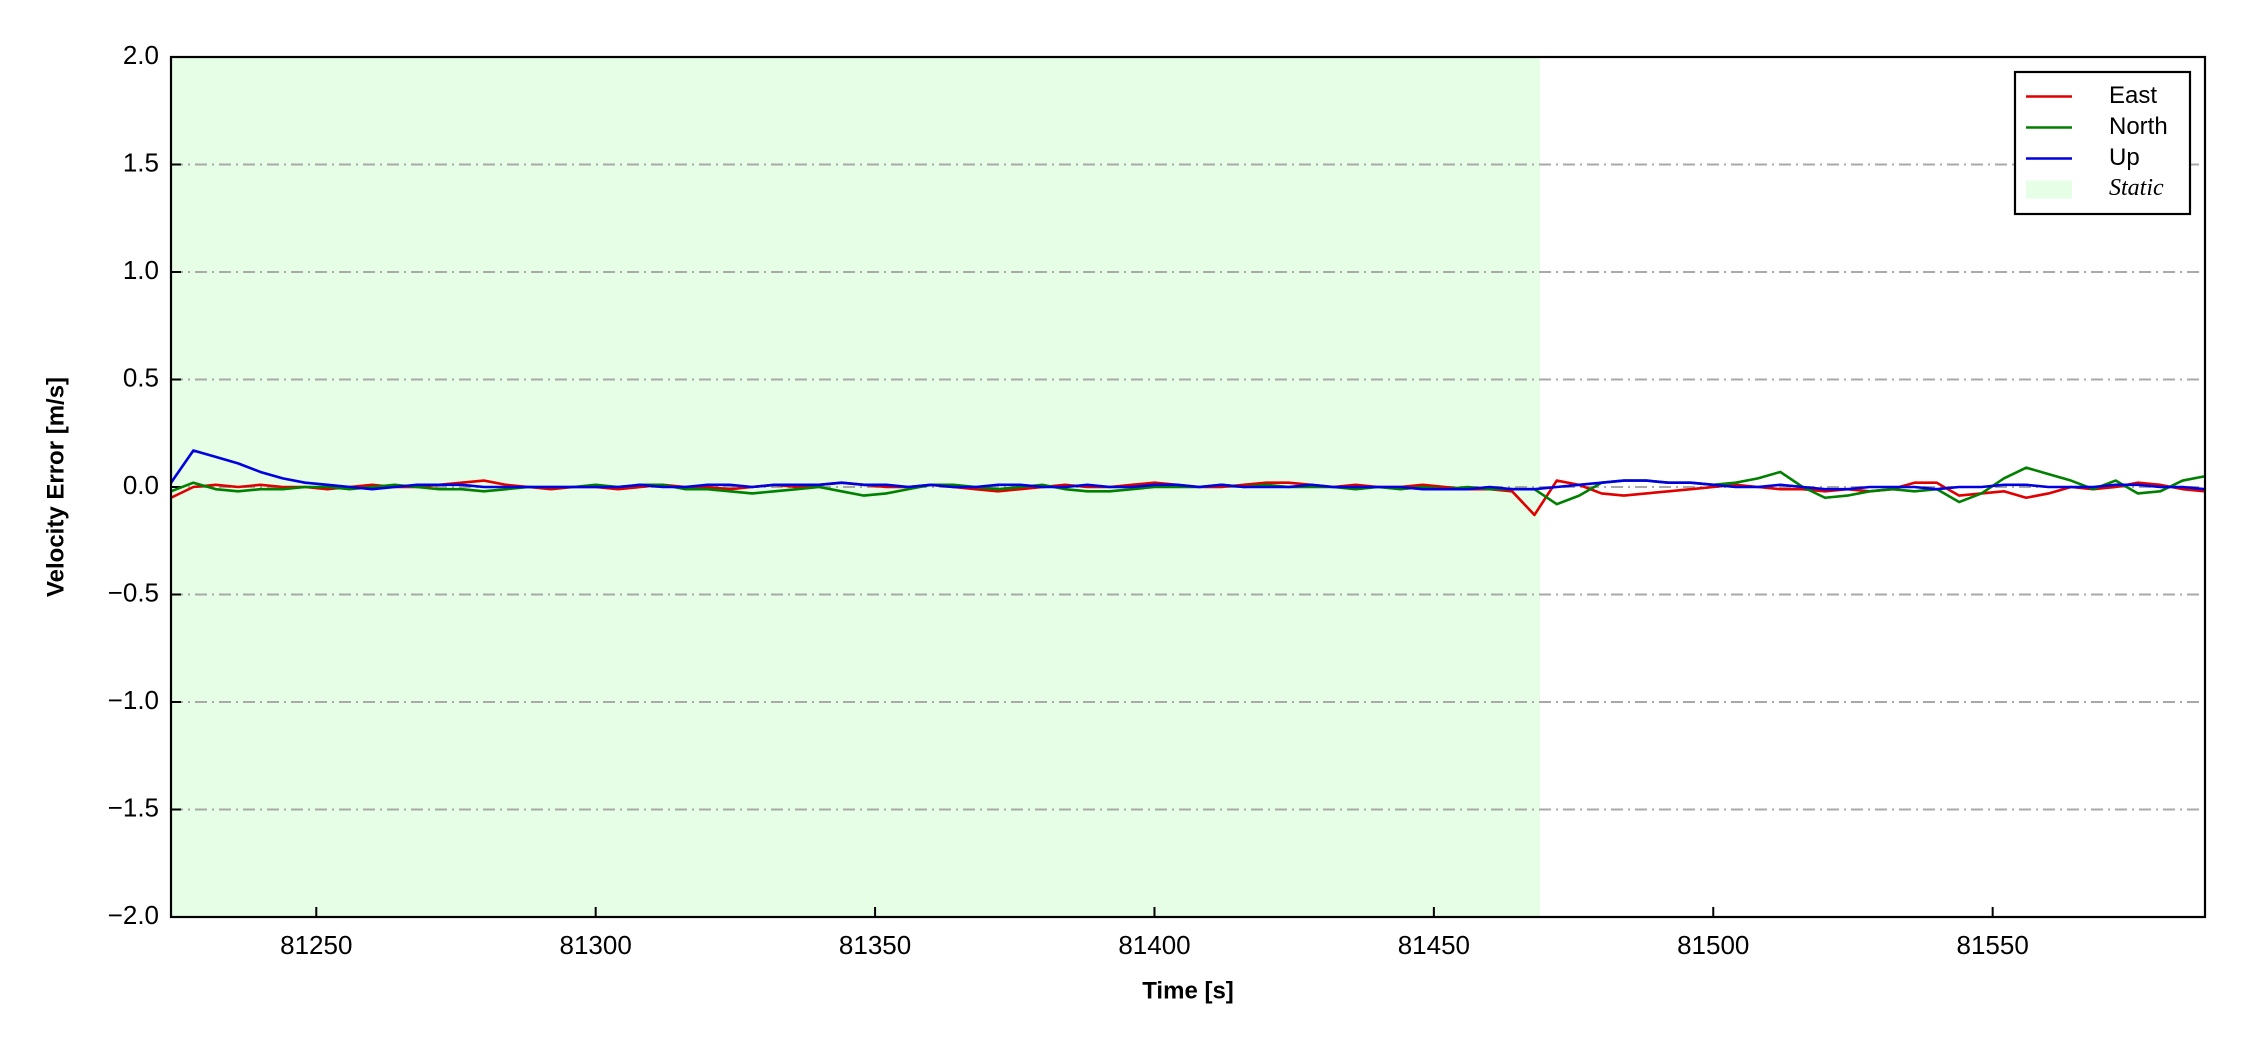  Describe the element at coordinates (2133, 95) in the screenshot. I see `legend-label: East` at that location.